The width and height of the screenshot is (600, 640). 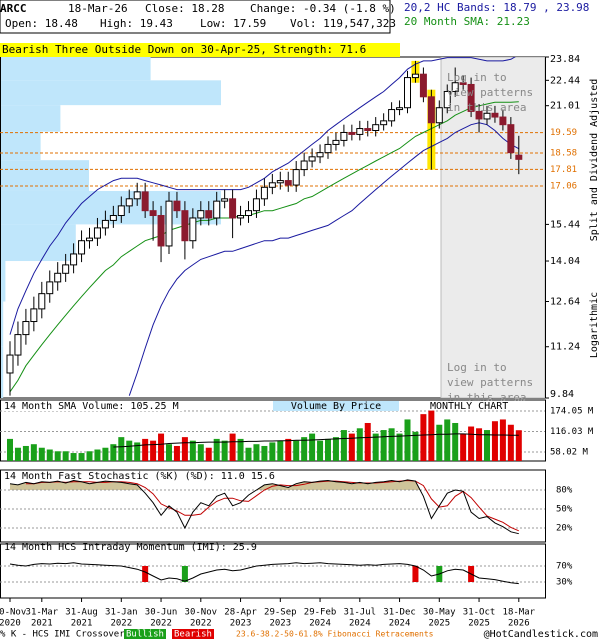 What do you see at coordinates (565, 106) in the screenshot?
I see `y-tick-label: 21.01` at bounding box center [565, 106].